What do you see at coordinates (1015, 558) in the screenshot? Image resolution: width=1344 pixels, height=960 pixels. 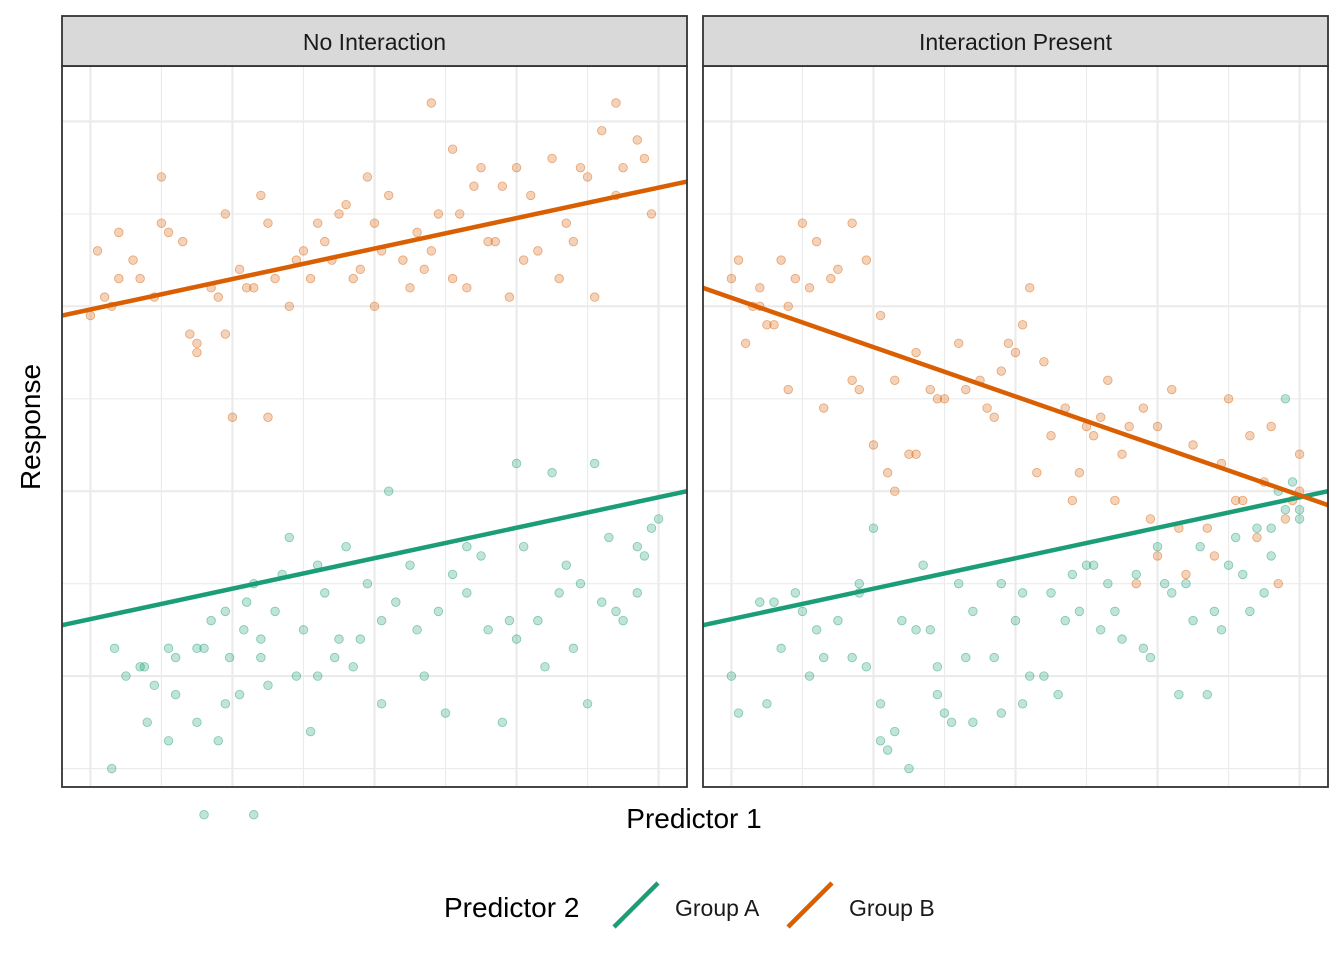 I see `fit-line-group-a` at bounding box center [1015, 558].